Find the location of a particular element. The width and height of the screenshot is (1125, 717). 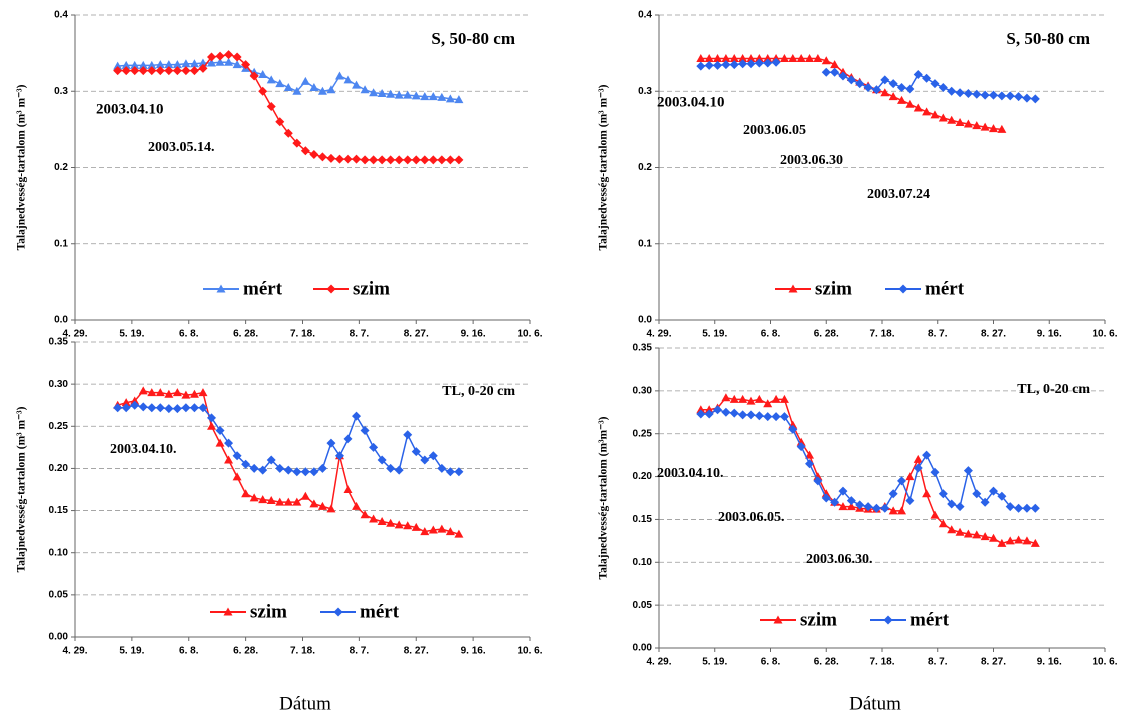

y-tick-label: 0.05 is located at coordinates (59, 594).